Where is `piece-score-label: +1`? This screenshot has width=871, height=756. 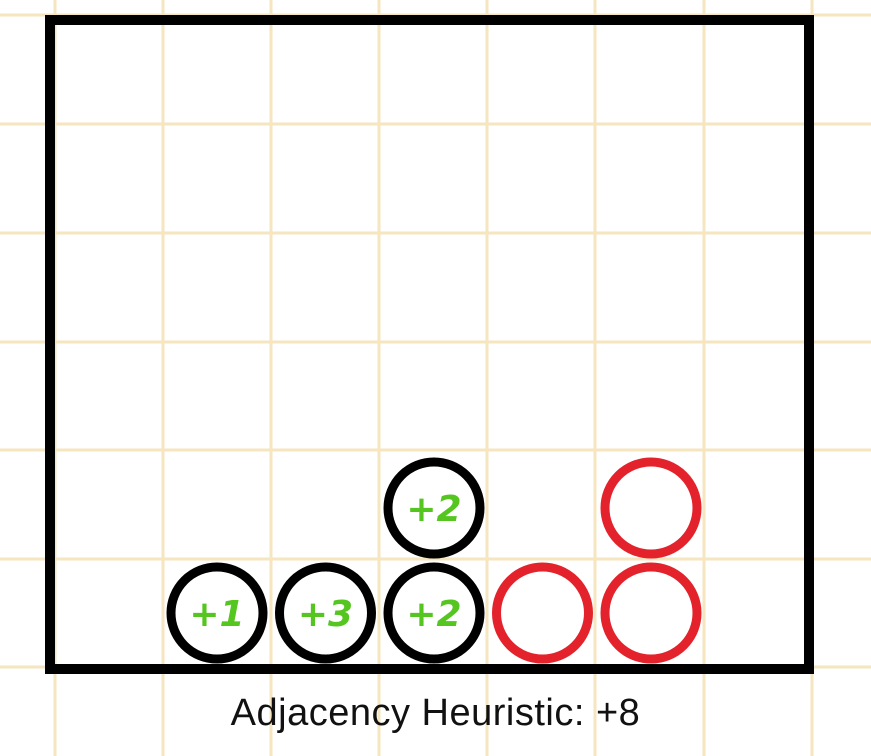 piece-score-label: +1 is located at coordinates (216, 614).